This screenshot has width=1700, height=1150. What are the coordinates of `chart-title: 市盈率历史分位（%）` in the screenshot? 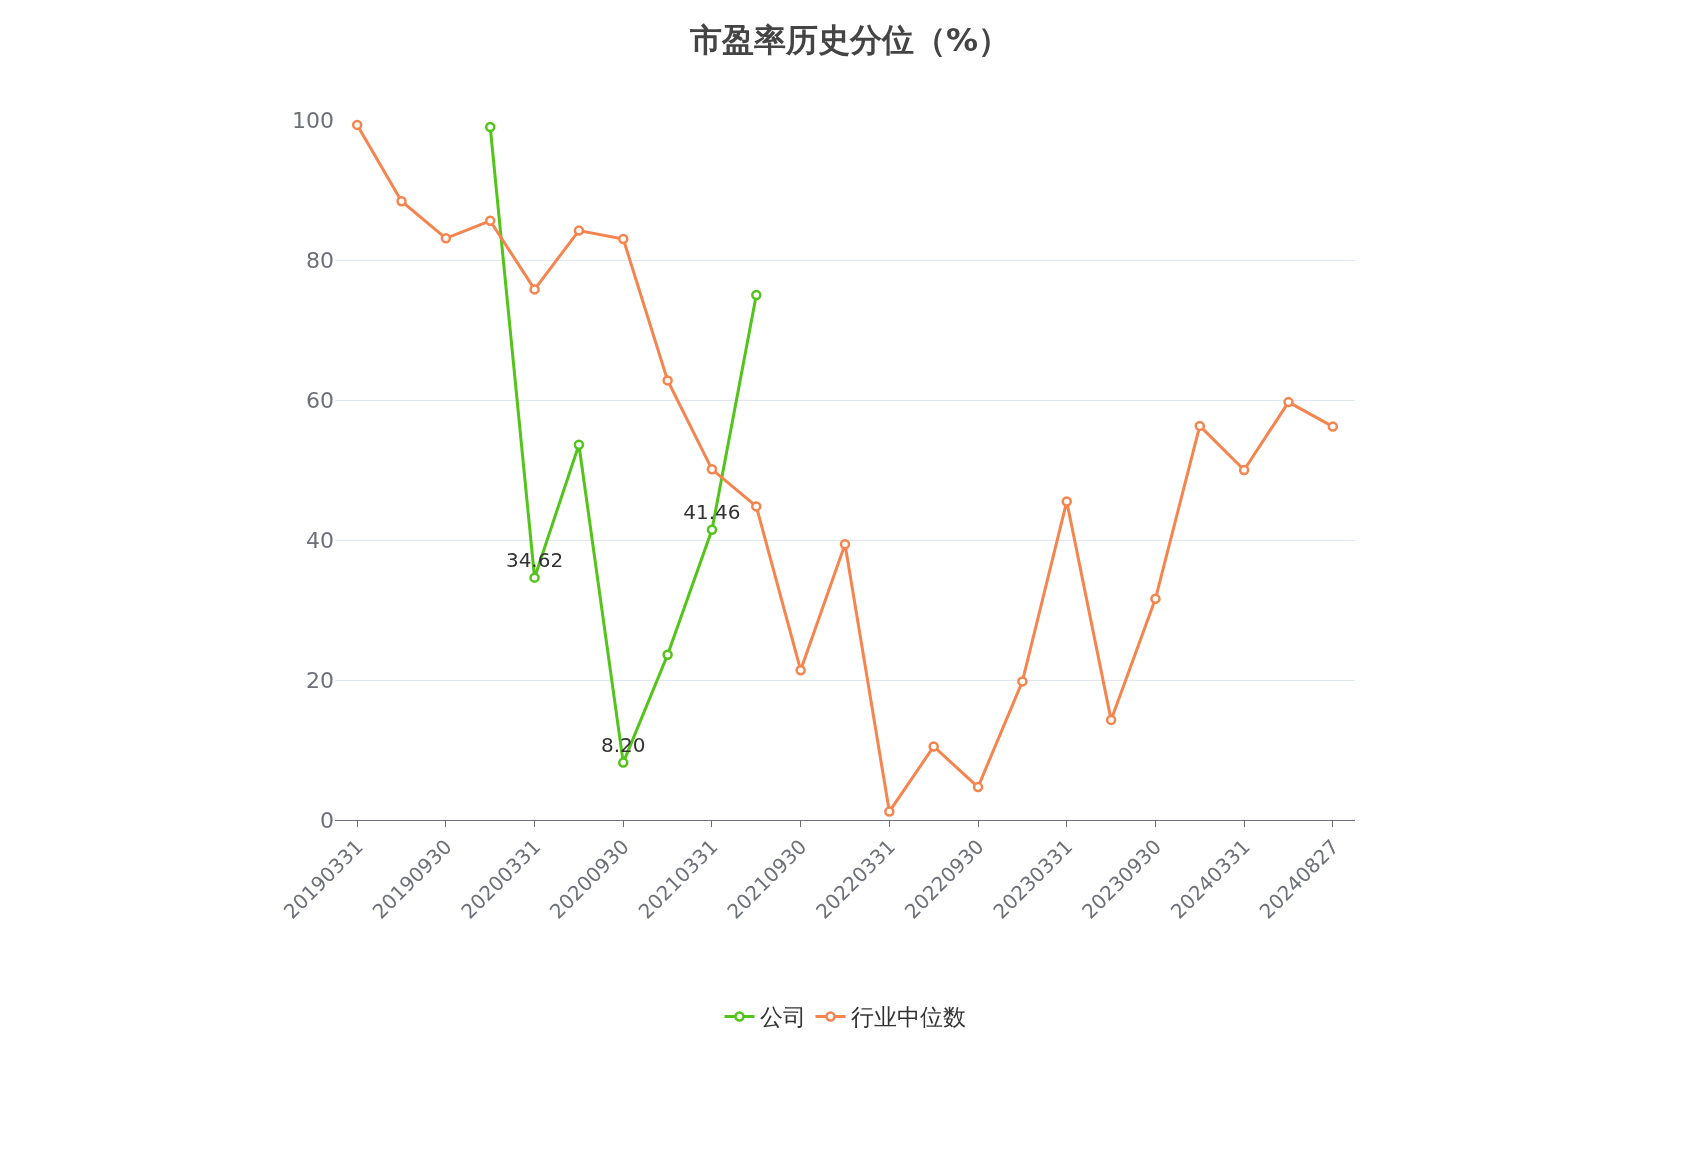 It's located at (849, 40).